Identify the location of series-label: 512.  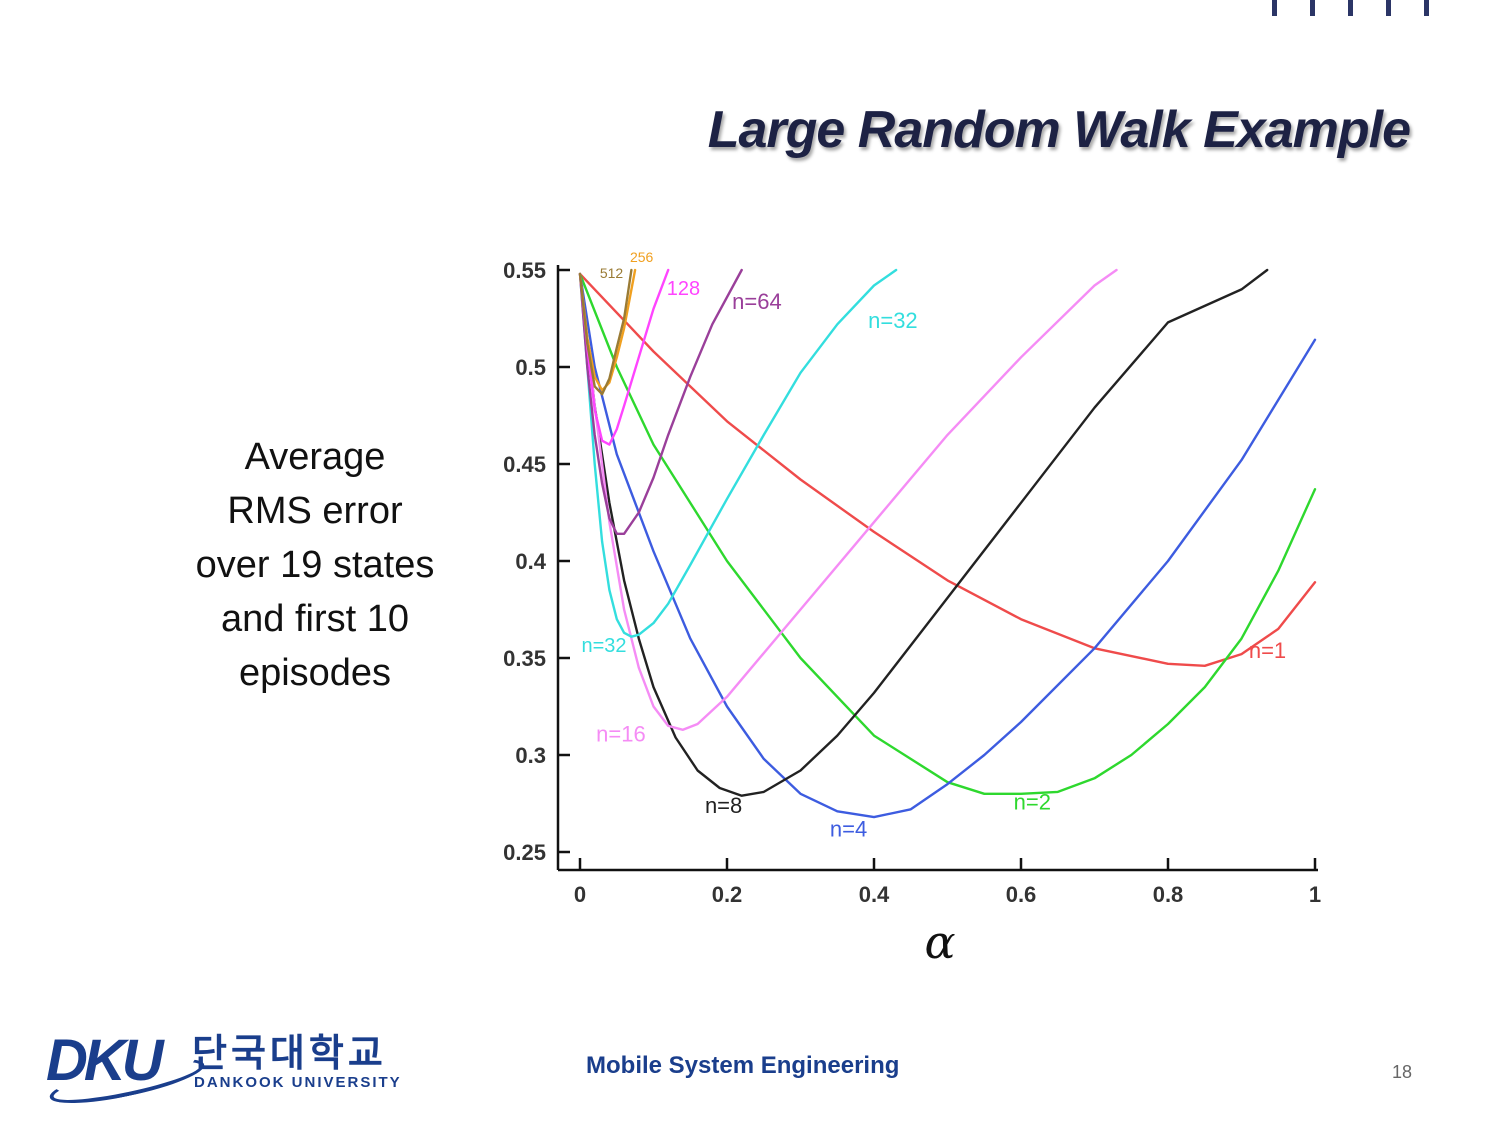
(612, 273).